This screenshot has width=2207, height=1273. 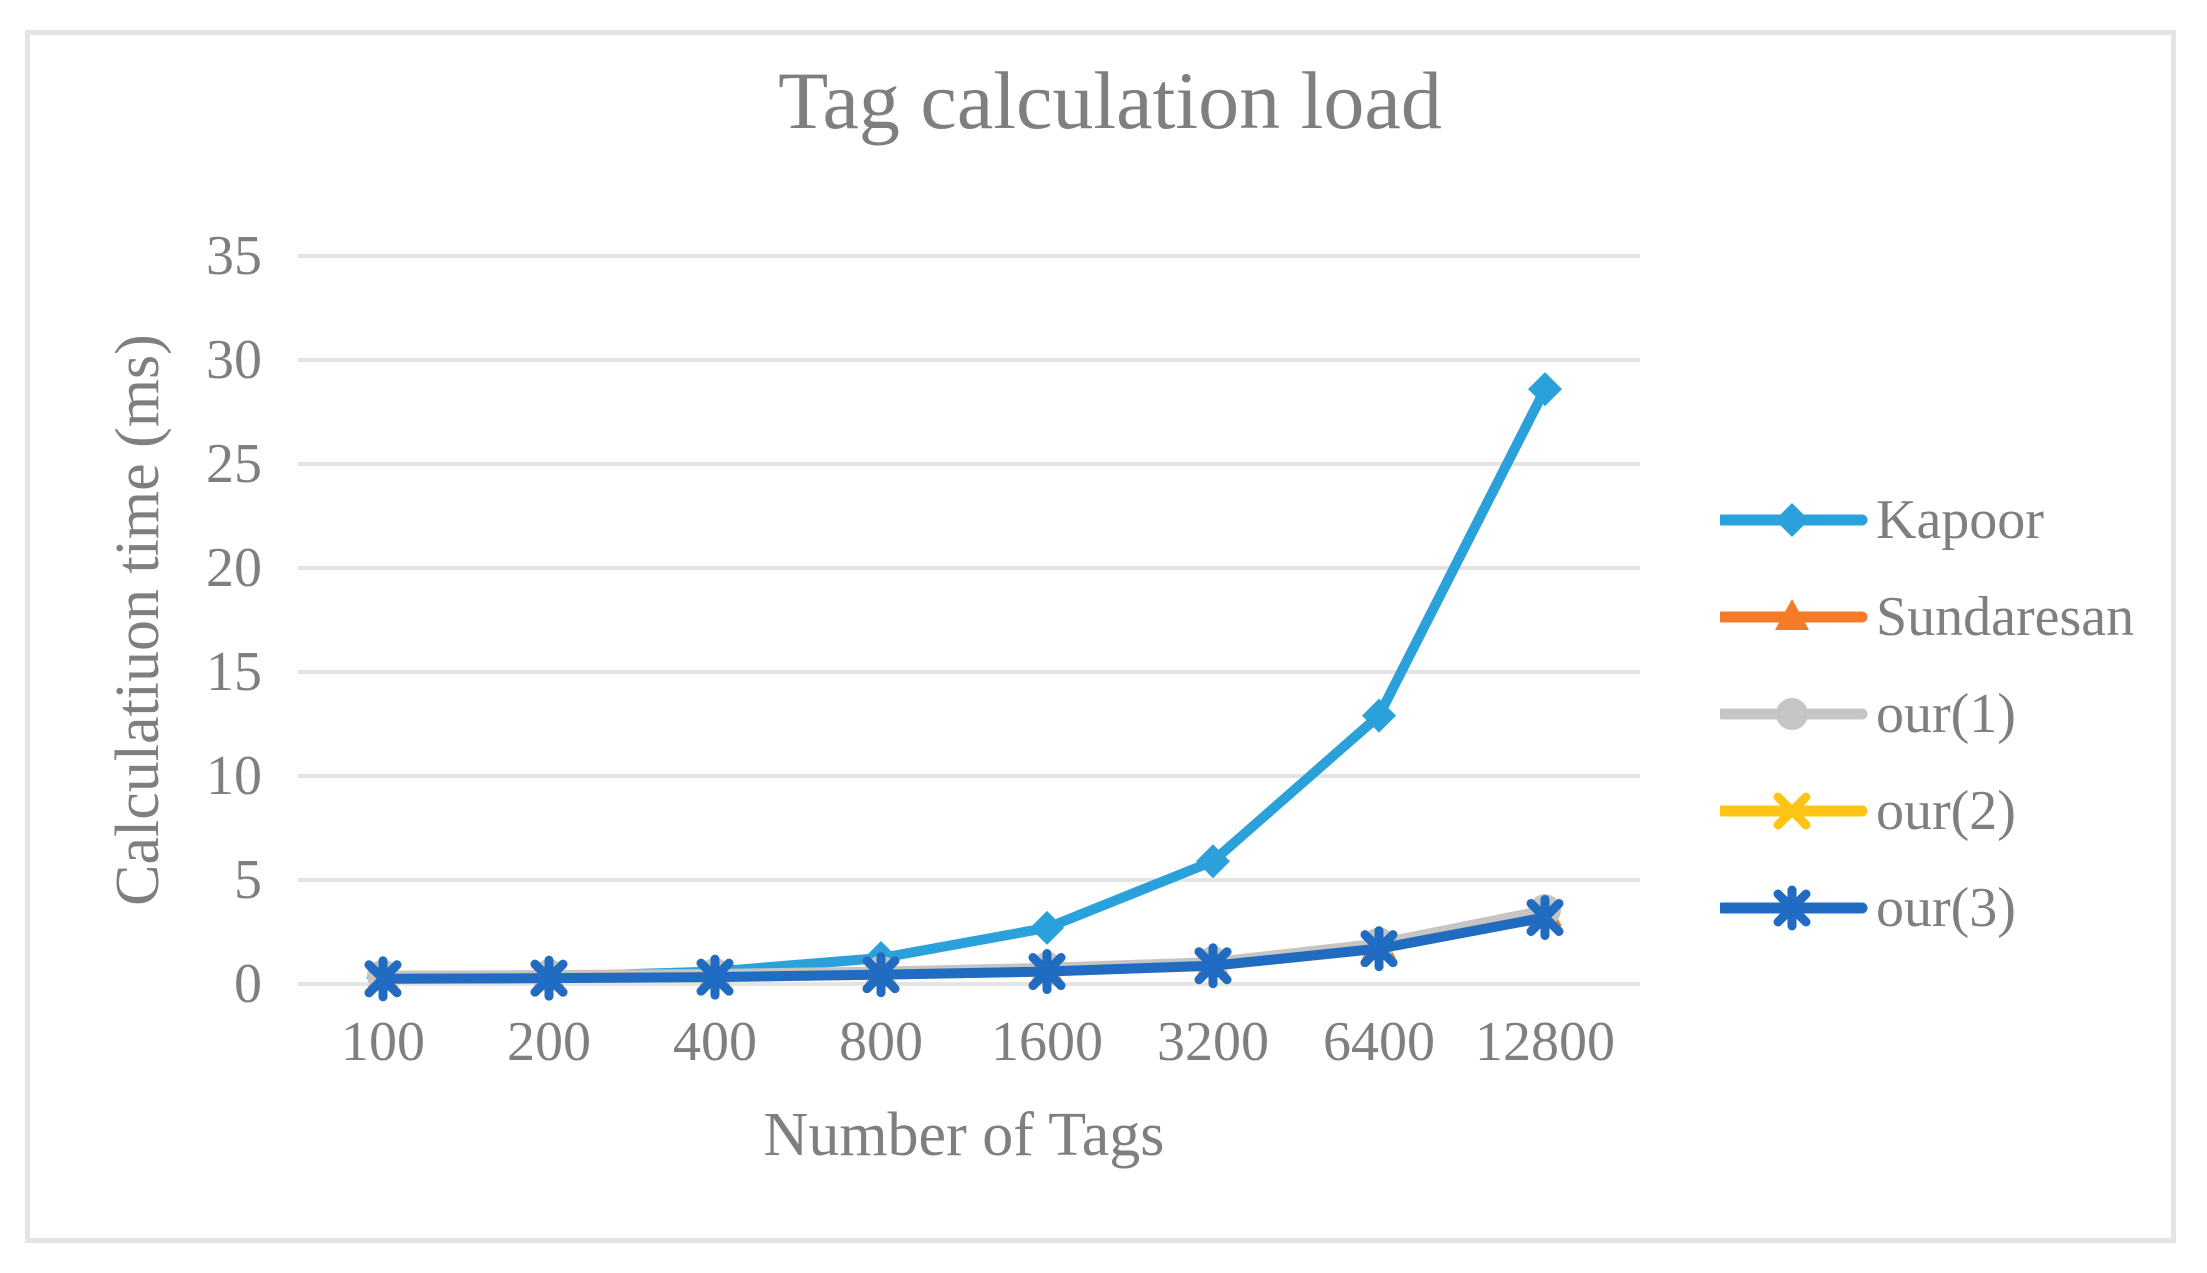 What do you see at coordinates (1110, 100) in the screenshot?
I see `chart-title: Tag calculation load` at bounding box center [1110, 100].